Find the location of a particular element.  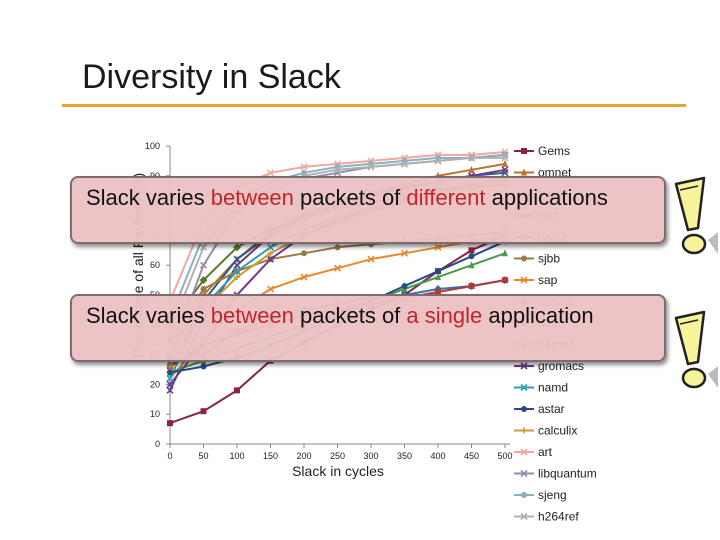

legend-marker-omnet is located at coordinates (524, 172).